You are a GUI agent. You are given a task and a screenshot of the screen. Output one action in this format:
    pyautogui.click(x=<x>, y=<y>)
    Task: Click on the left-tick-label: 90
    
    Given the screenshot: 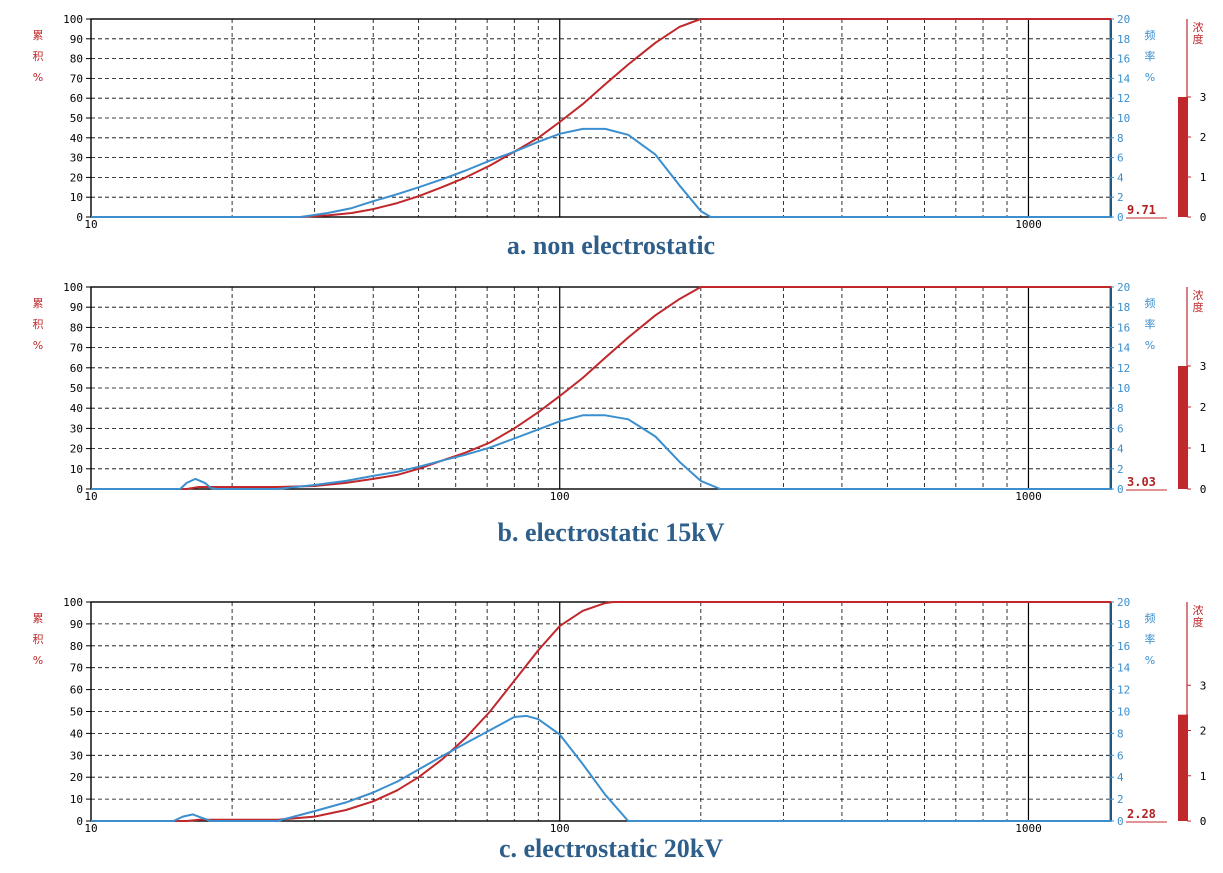 What is the action you would take?
    pyautogui.click(x=76, y=39)
    